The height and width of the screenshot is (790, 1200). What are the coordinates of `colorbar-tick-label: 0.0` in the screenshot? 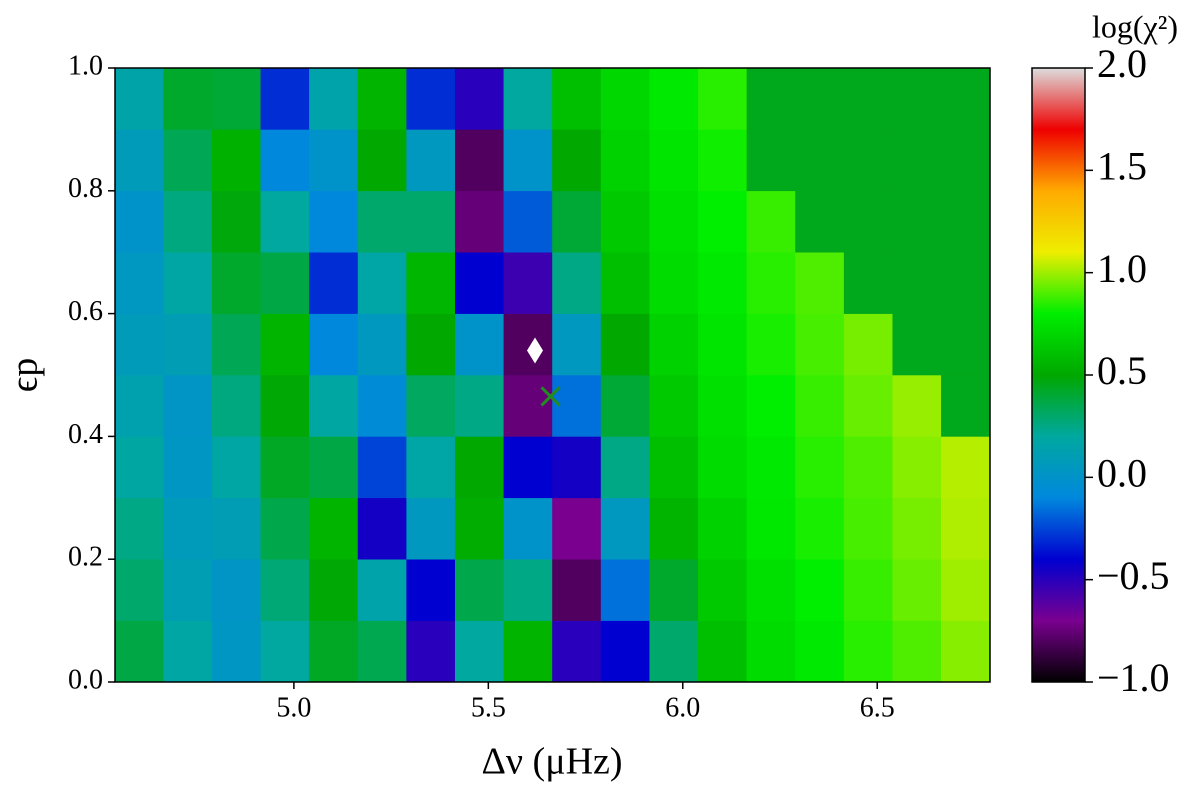 It's located at (1122, 473).